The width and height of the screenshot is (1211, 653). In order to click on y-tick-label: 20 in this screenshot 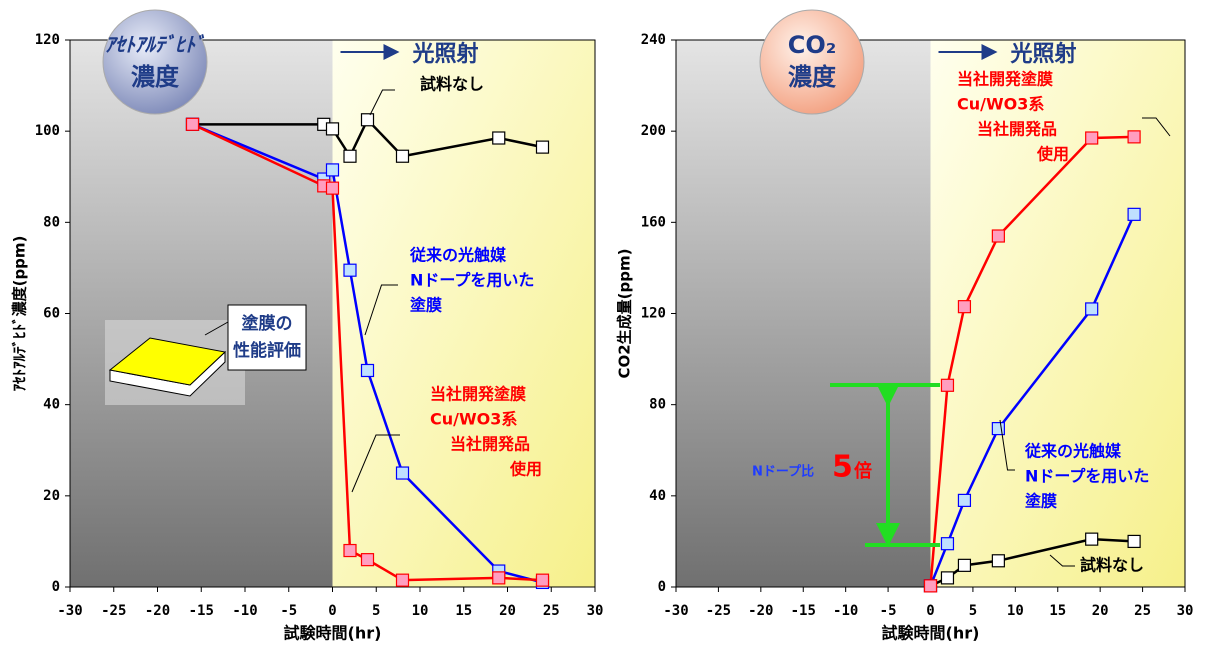, I will do `click(51, 496)`.